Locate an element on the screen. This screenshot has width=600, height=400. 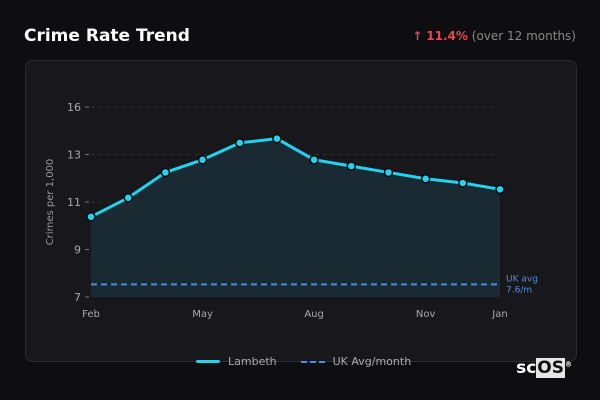
series-line-lambeth is located at coordinates (295, 178).